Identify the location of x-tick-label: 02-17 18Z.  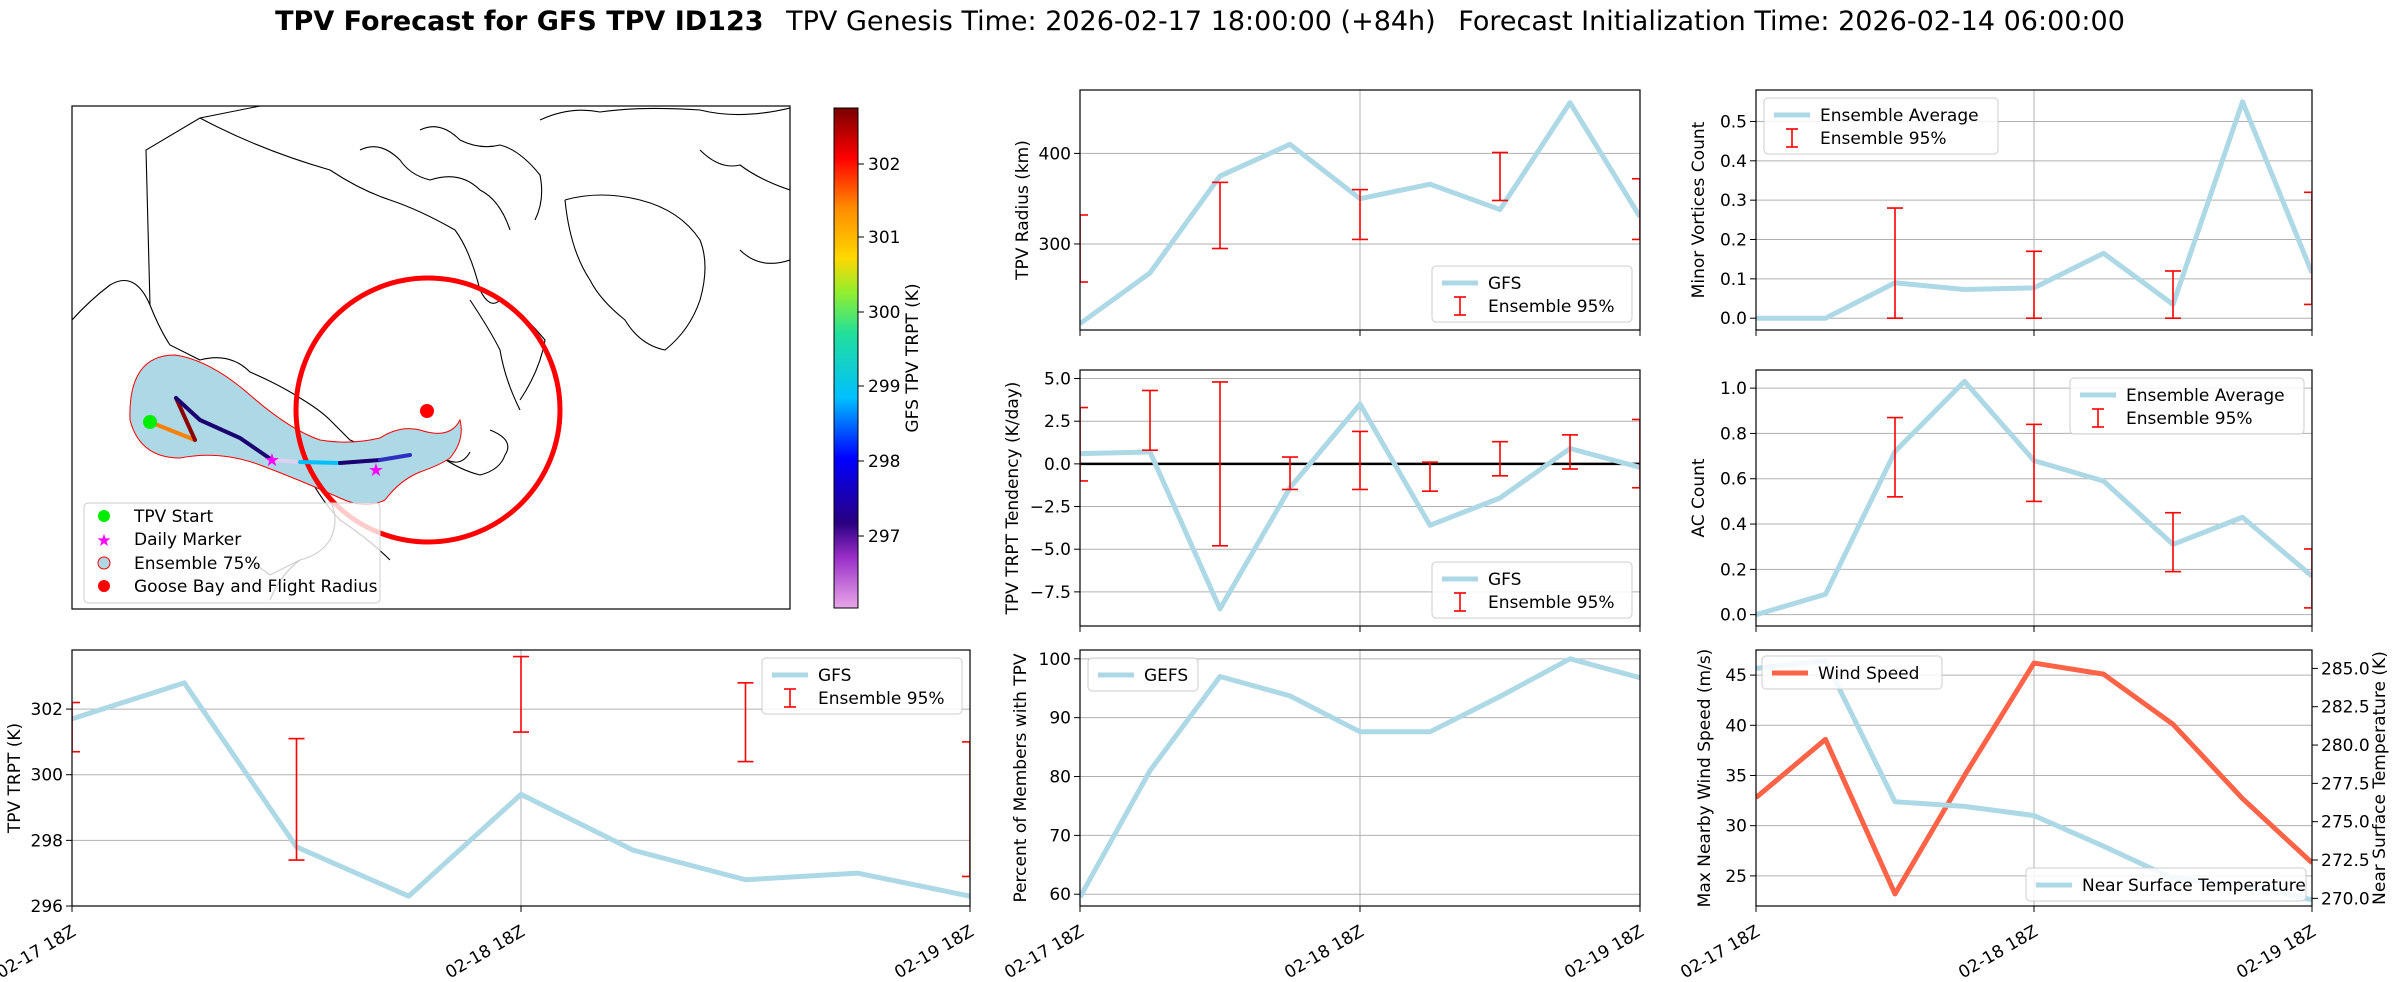
(1720, 952).